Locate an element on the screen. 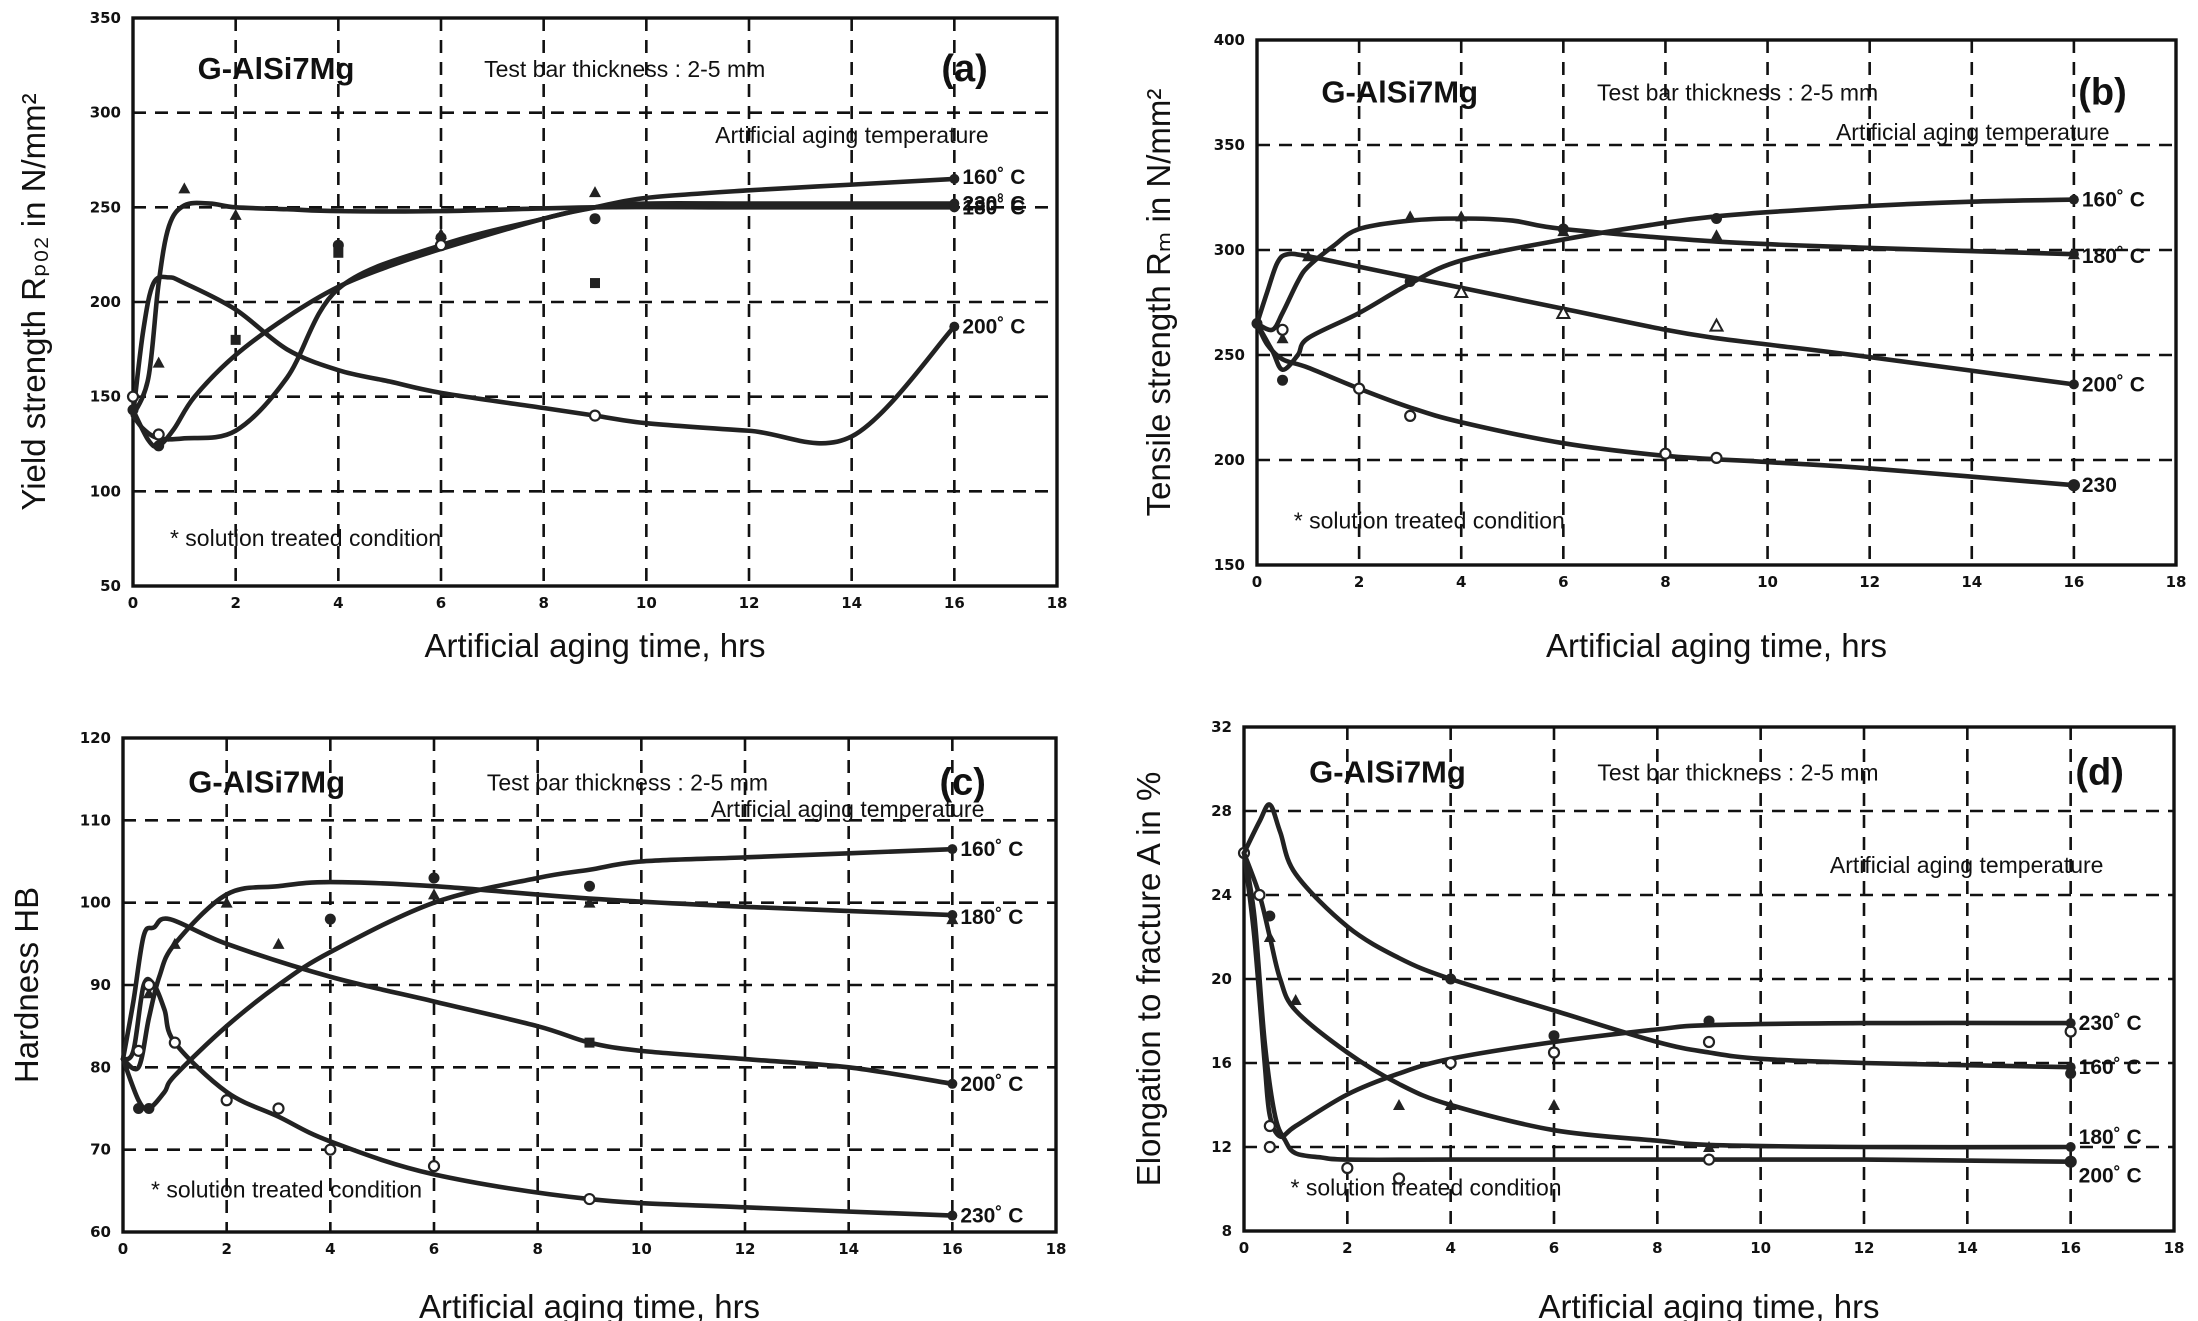 The image size is (2198, 1321). series-label: 180˚ C is located at coordinates (991, 917).